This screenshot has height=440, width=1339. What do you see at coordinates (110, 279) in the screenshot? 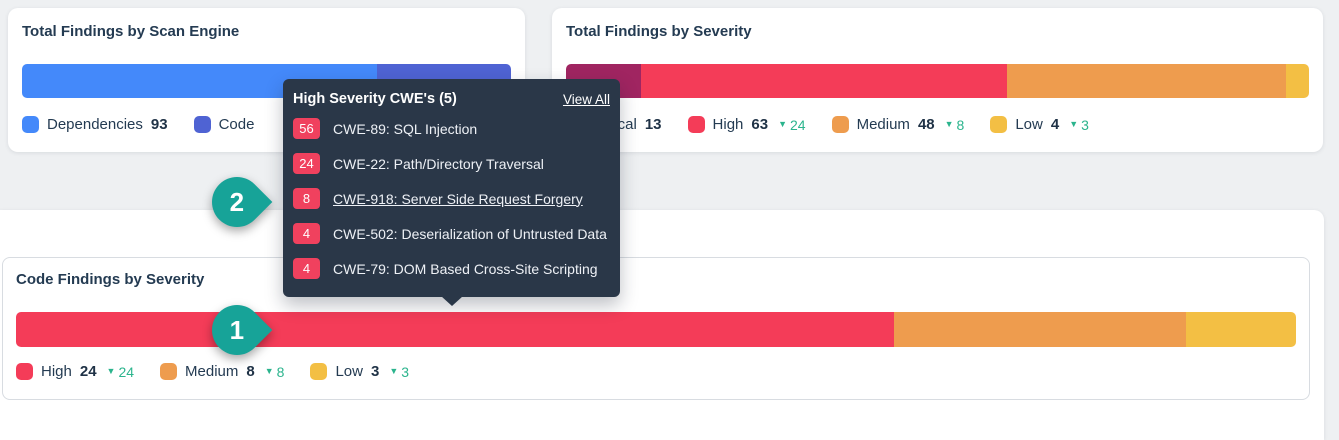
I see `code-severity-card-title: Code Findings by Severity` at bounding box center [110, 279].